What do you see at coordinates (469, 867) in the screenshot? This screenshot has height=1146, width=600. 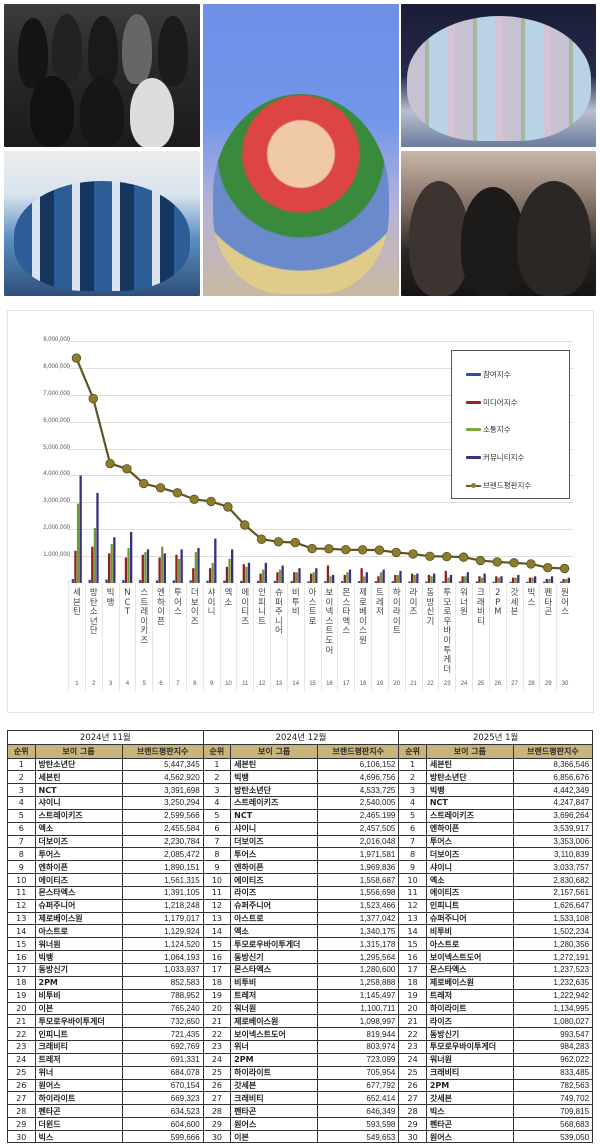 I see `group-cell: 샤이니` at bounding box center [469, 867].